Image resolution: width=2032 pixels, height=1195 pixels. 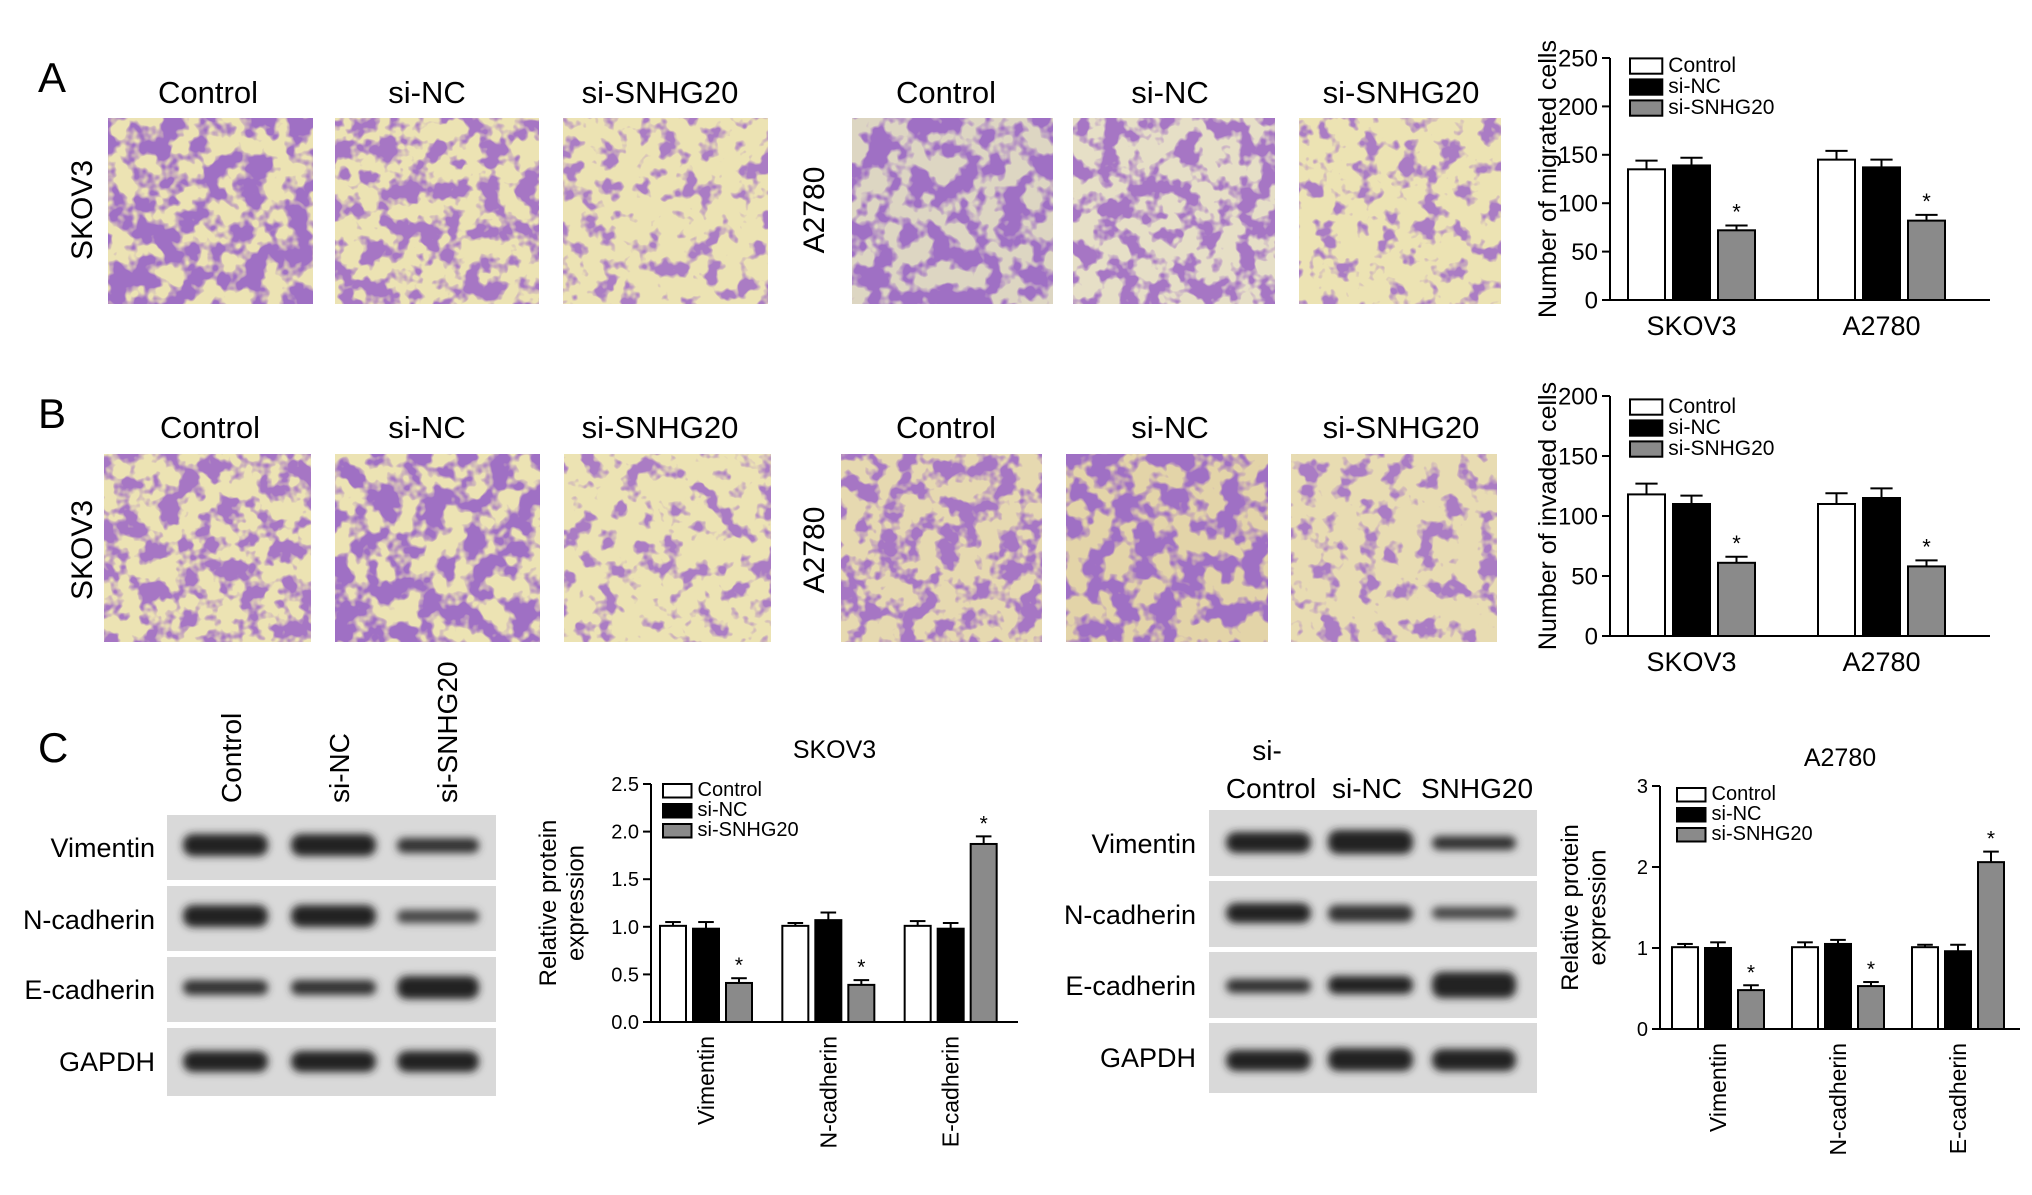 I want to click on blot-right-lane-sinc: si-NC, so click(x=1367, y=788).